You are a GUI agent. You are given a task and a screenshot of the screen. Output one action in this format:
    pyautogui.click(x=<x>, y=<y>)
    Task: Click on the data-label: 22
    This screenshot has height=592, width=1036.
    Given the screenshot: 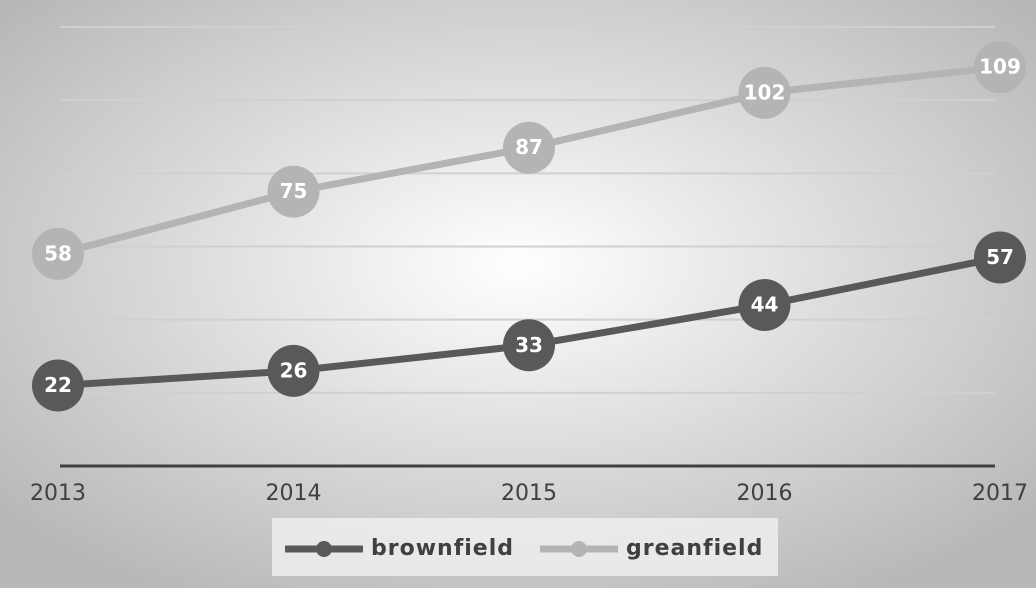 What is the action you would take?
    pyautogui.click(x=58, y=385)
    